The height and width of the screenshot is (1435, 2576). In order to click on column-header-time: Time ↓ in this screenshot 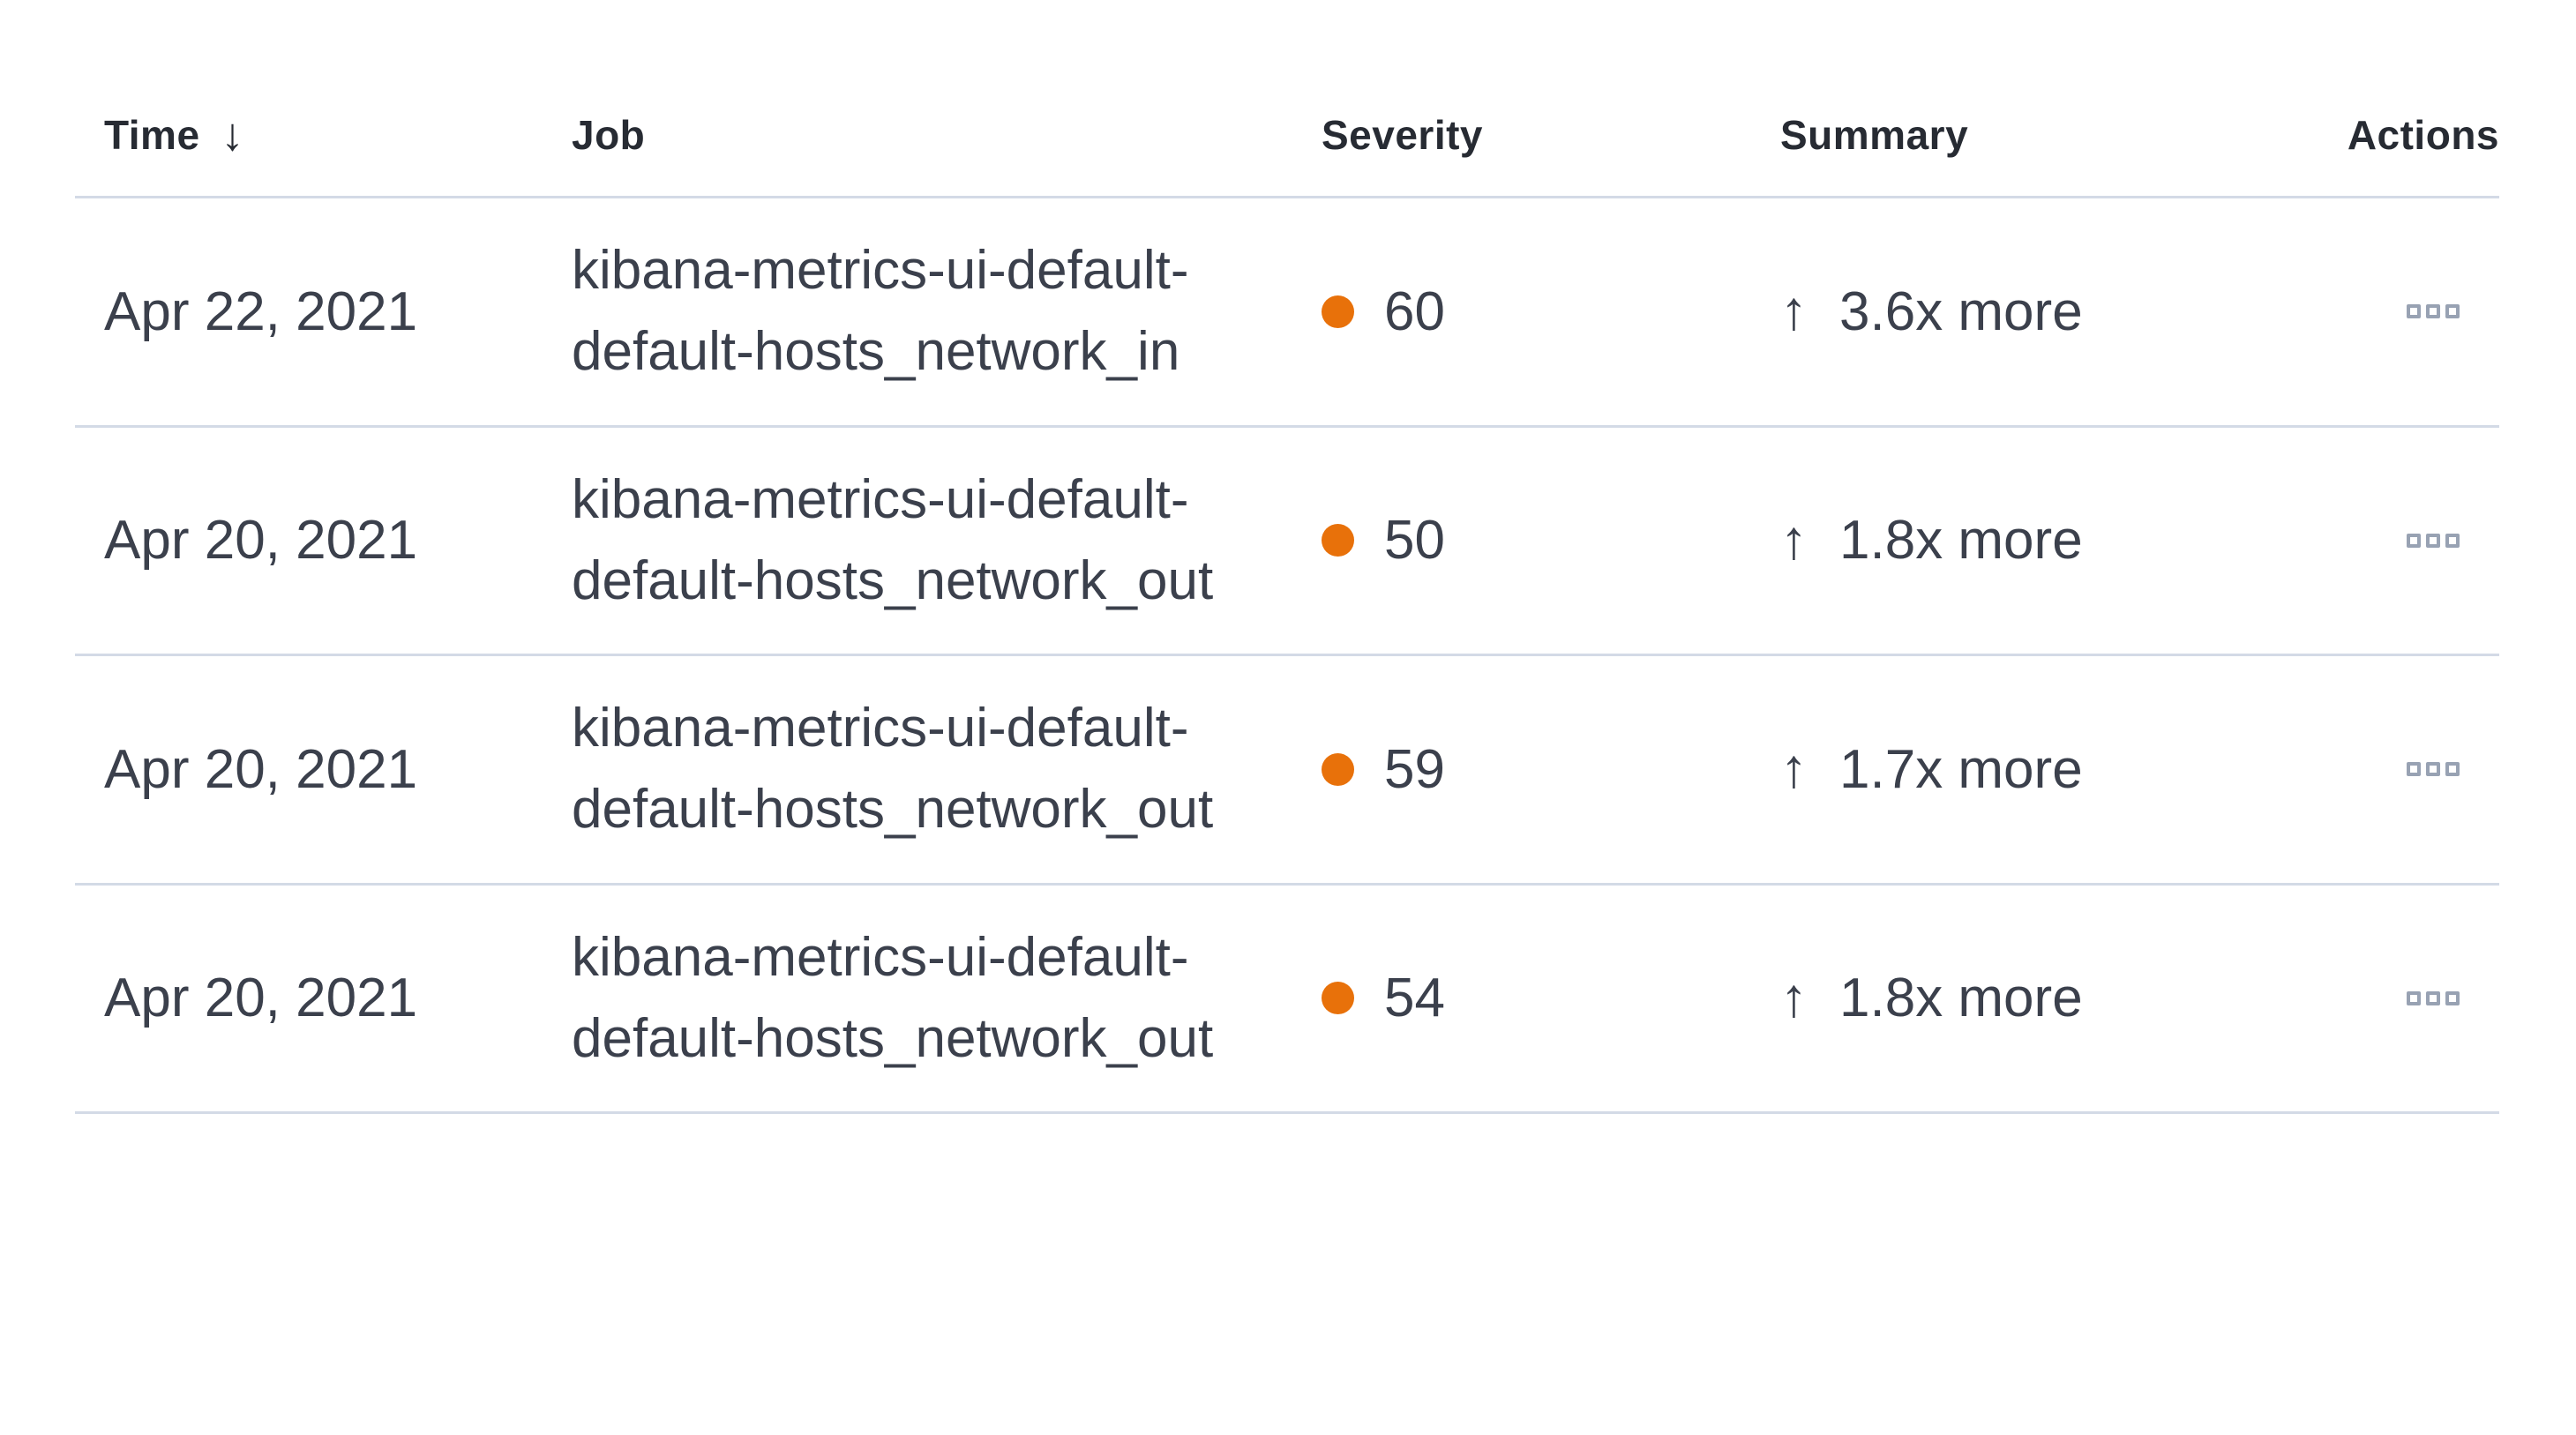, I will do `click(309, 153)`.